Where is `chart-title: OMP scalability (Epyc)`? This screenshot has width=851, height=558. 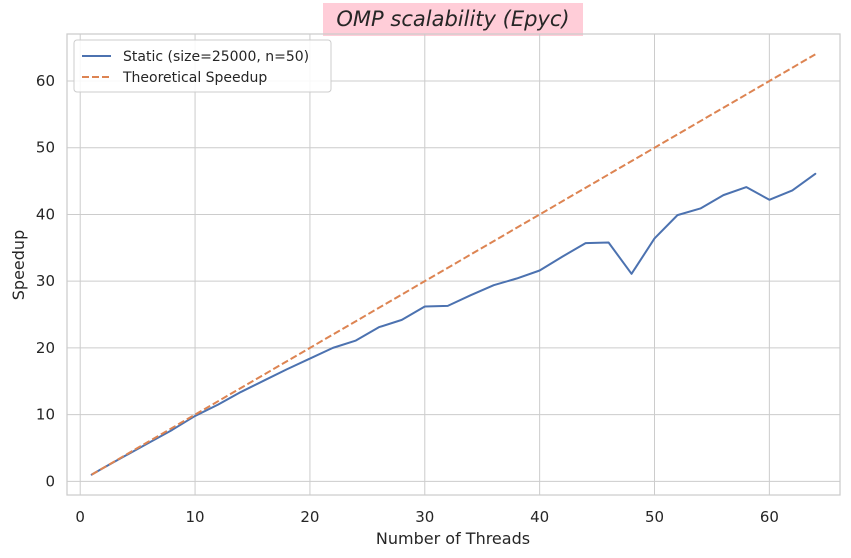
chart-title: OMP scalability (Epyc) is located at coordinates (452, 19).